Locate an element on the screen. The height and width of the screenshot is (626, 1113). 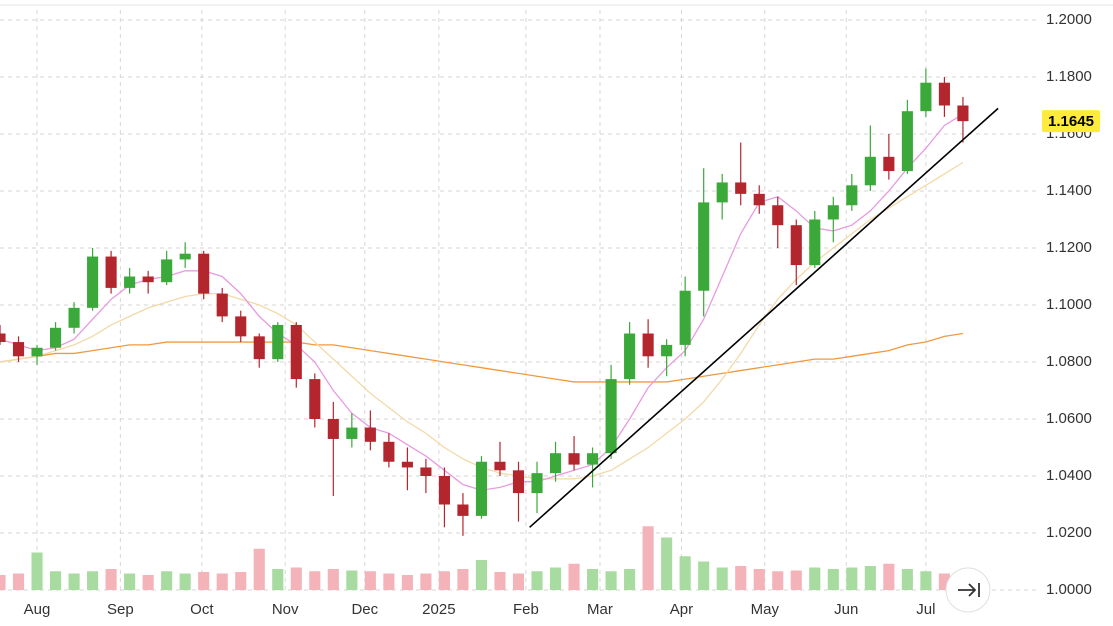
x-tick-label: Feb is located at coordinates (526, 609).